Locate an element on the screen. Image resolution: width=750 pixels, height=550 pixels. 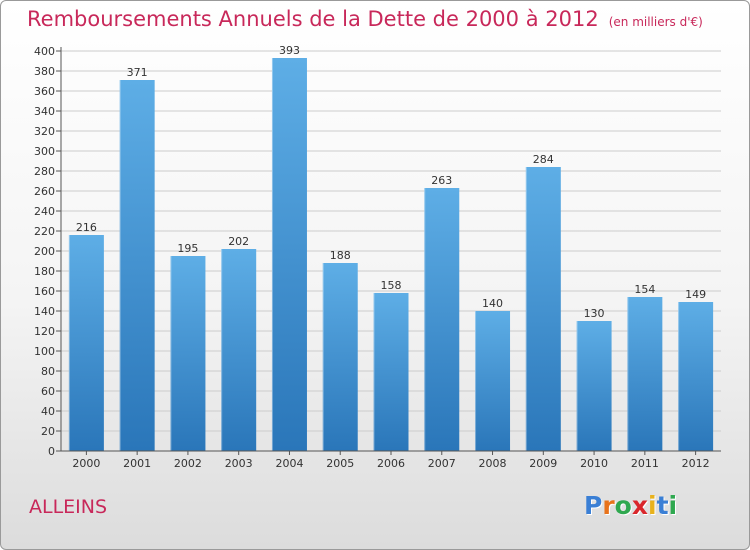
data-label: 140 is located at coordinates (492, 303).